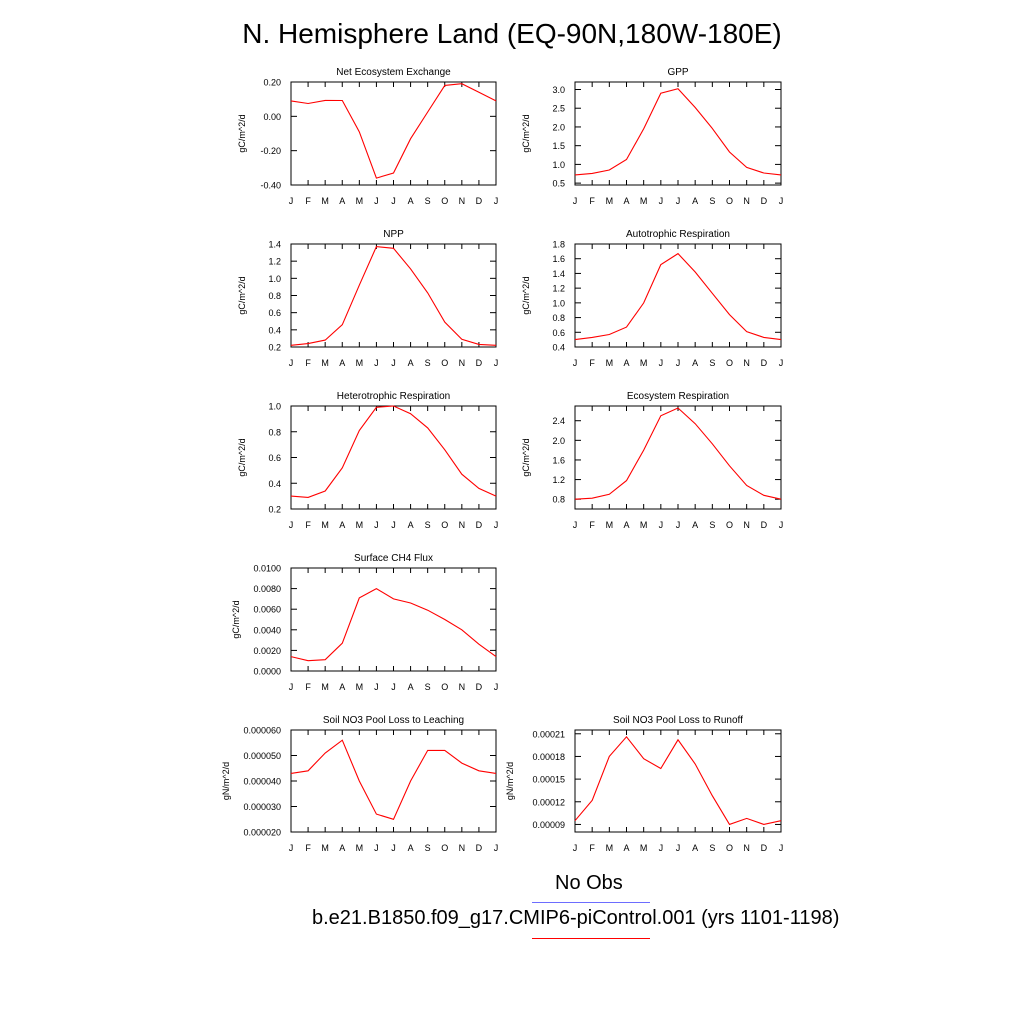 Image resolution: width=1024 pixels, height=1024 pixels. Describe the element at coordinates (558, 184) in the screenshot. I see `y-tick-label: 0.5` at that location.